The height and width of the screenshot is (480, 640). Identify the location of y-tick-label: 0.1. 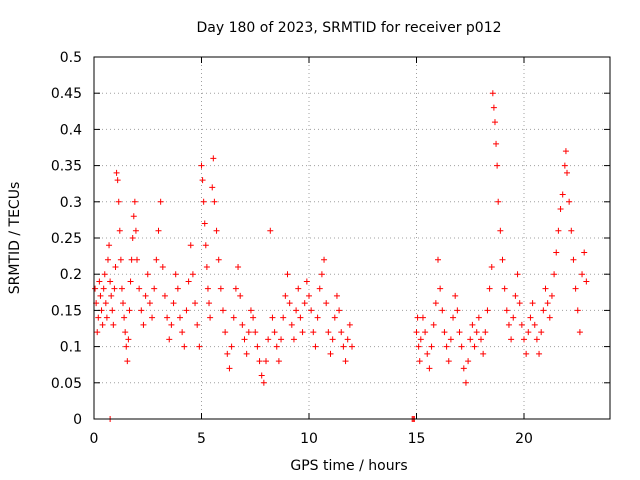
(71, 348).